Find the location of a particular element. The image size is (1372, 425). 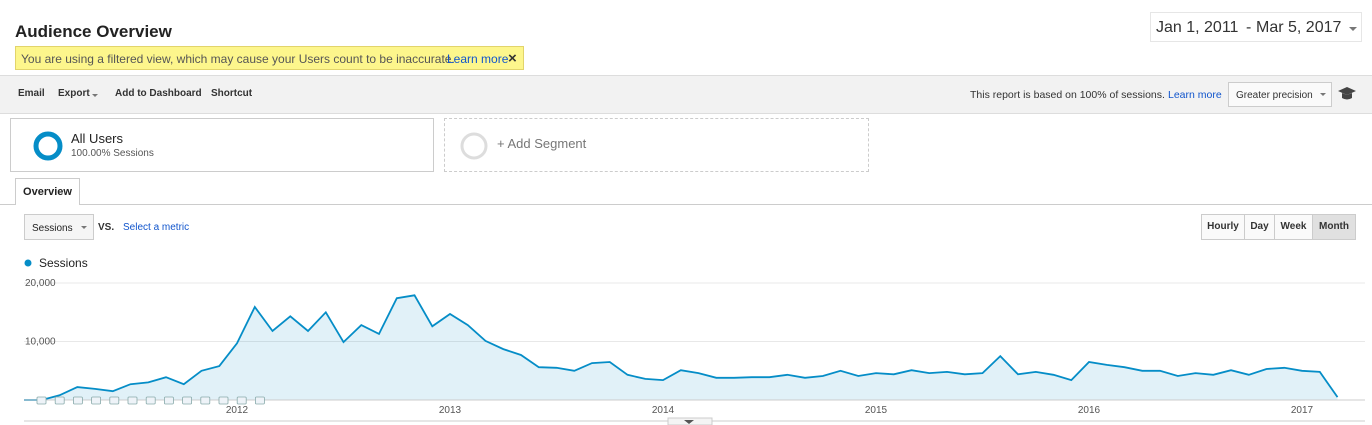

date-range: Jan 1, 2011 - Mar 5, 2017 is located at coordinates (1256, 27).